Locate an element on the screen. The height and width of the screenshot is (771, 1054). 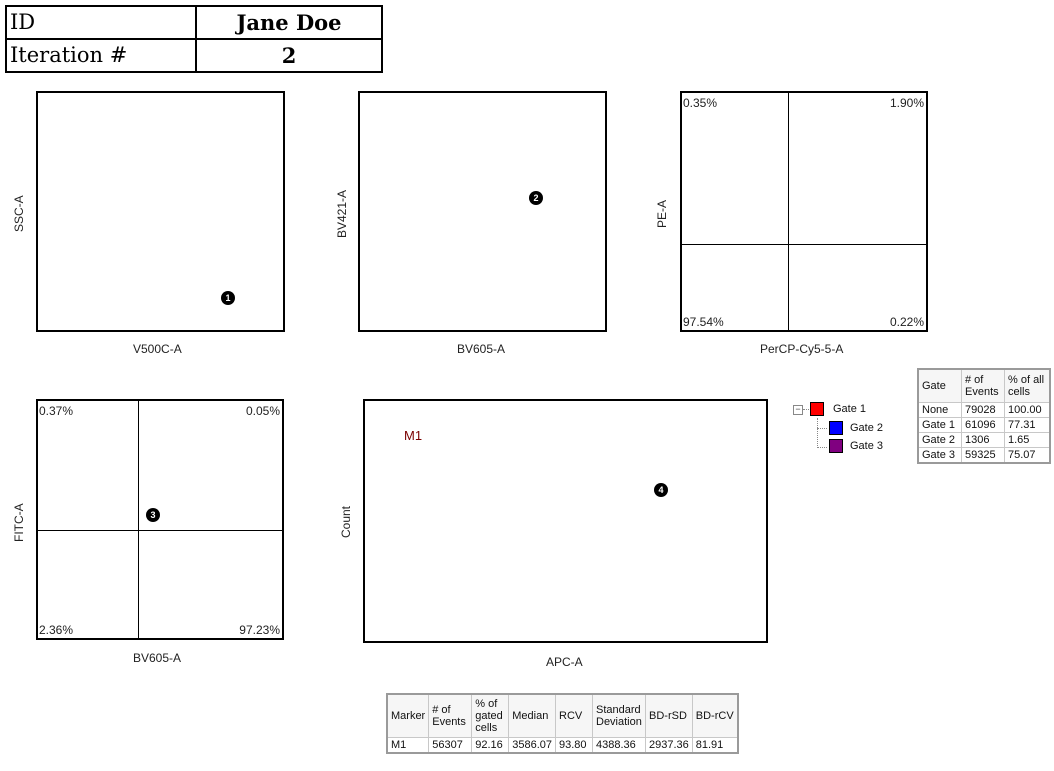
table-row: Gate 3 59325 75.07 is located at coordinates (984, 455).